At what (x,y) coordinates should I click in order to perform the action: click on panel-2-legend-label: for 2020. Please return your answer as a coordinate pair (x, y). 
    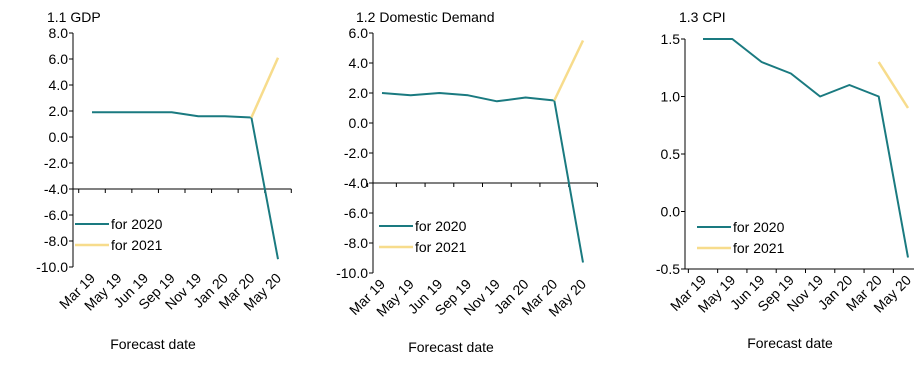
    Looking at the image, I should click on (441, 226).